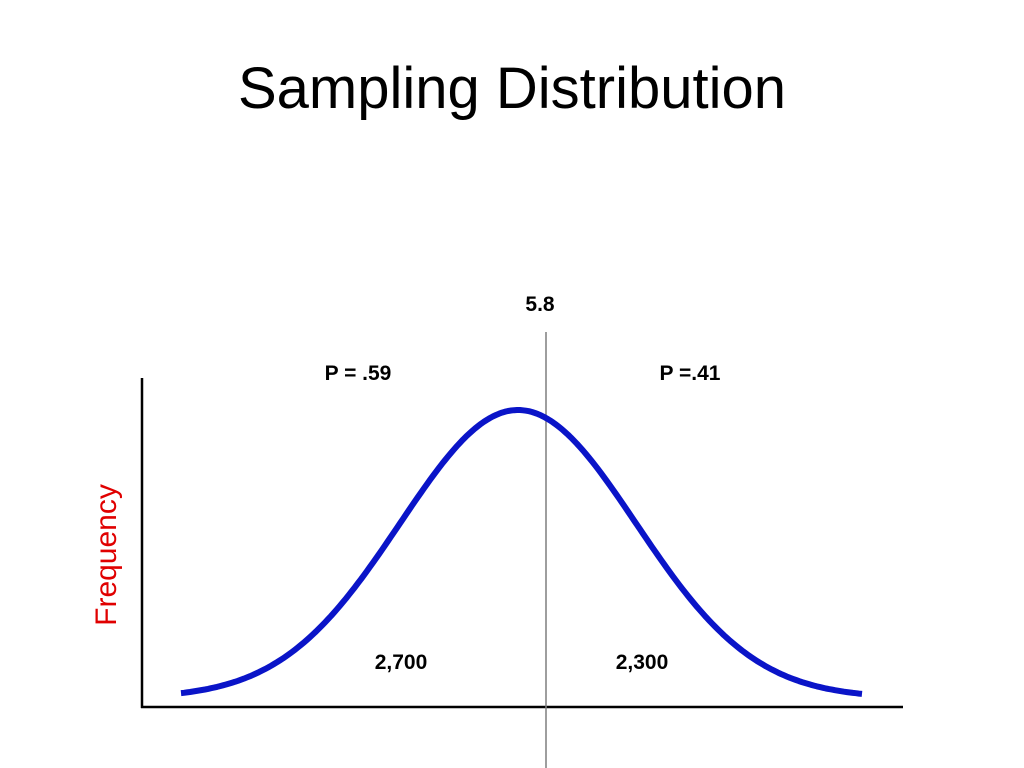 The height and width of the screenshot is (768, 1024). What do you see at coordinates (106, 555) in the screenshot?
I see `y-axis-label: Frequency` at bounding box center [106, 555].